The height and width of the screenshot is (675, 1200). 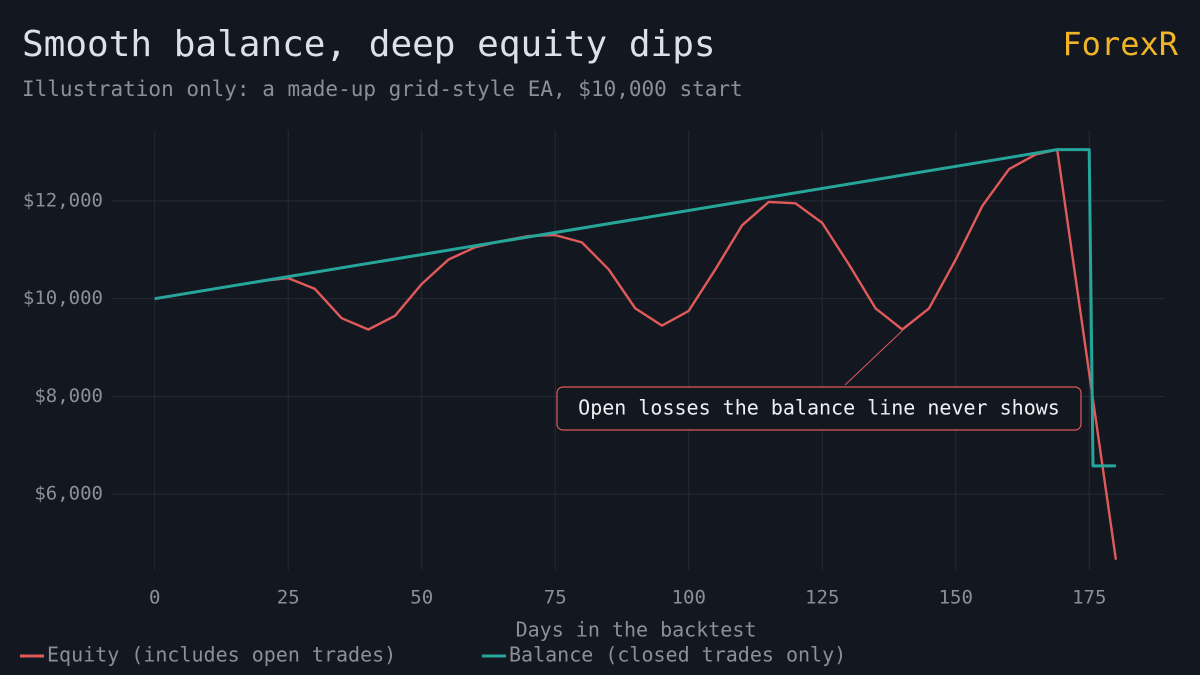 What do you see at coordinates (68, 396) in the screenshot?
I see `y-tick-label: $8,000` at bounding box center [68, 396].